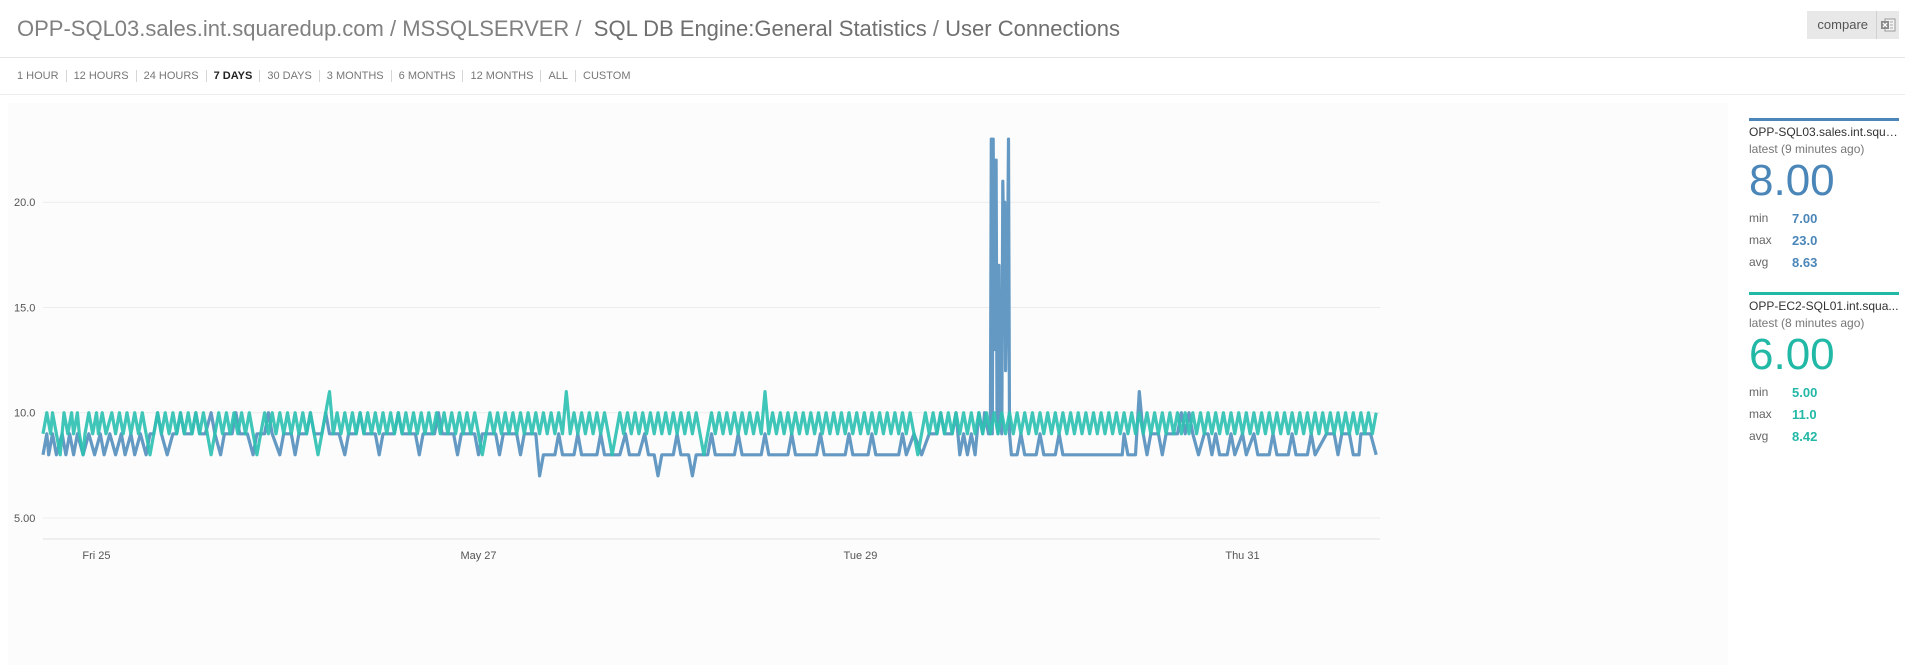 The width and height of the screenshot is (1905, 668). What do you see at coordinates (100, 76) in the screenshot?
I see `range-12-hours: 12 HOURS` at bounding box center [100, 76].